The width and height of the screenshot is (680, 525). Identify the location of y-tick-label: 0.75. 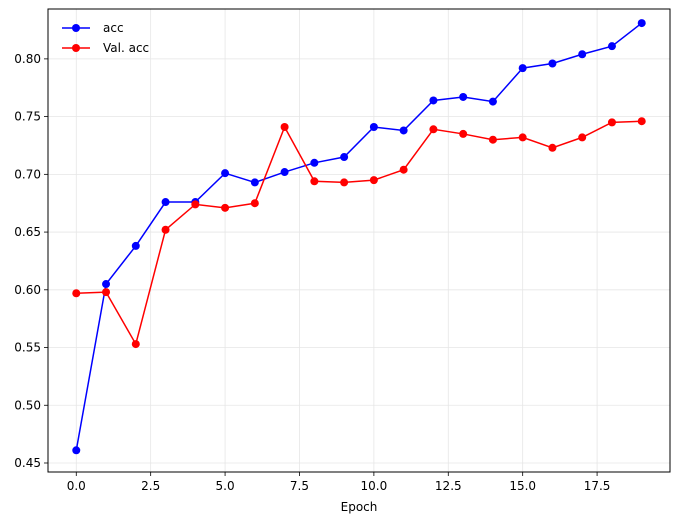
(27, 117).